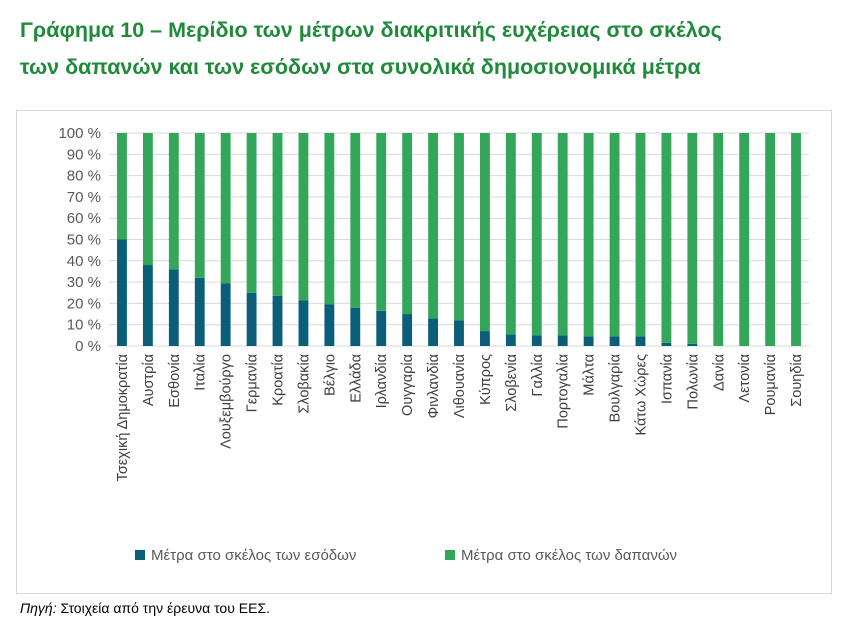 This screenshot has height=625, width=850. What do you see at coordinates (84, 218) in the screenshot?
I see `y-tick-label: 60 %` at bounding box center [84, 218].